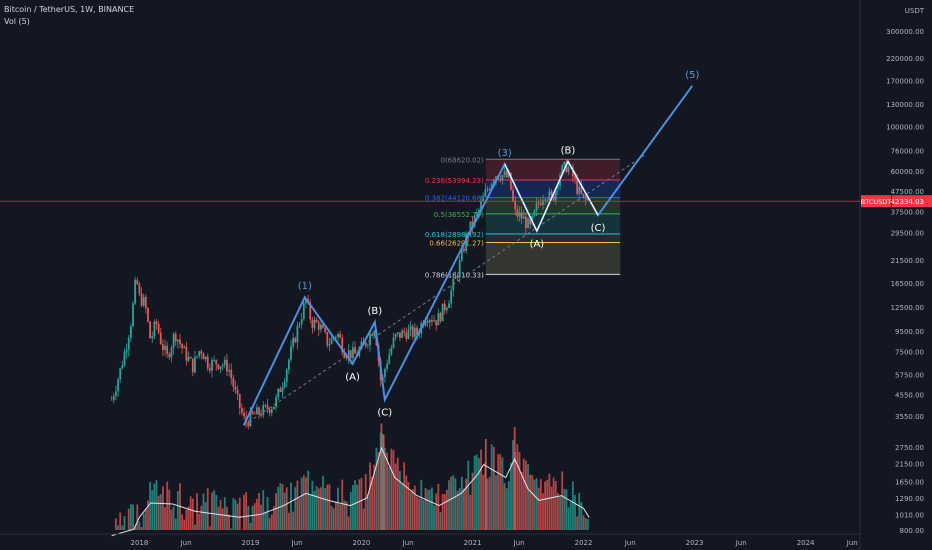  I want to click on fib-level-label: 0.382(44120.68), so click(454, 199).